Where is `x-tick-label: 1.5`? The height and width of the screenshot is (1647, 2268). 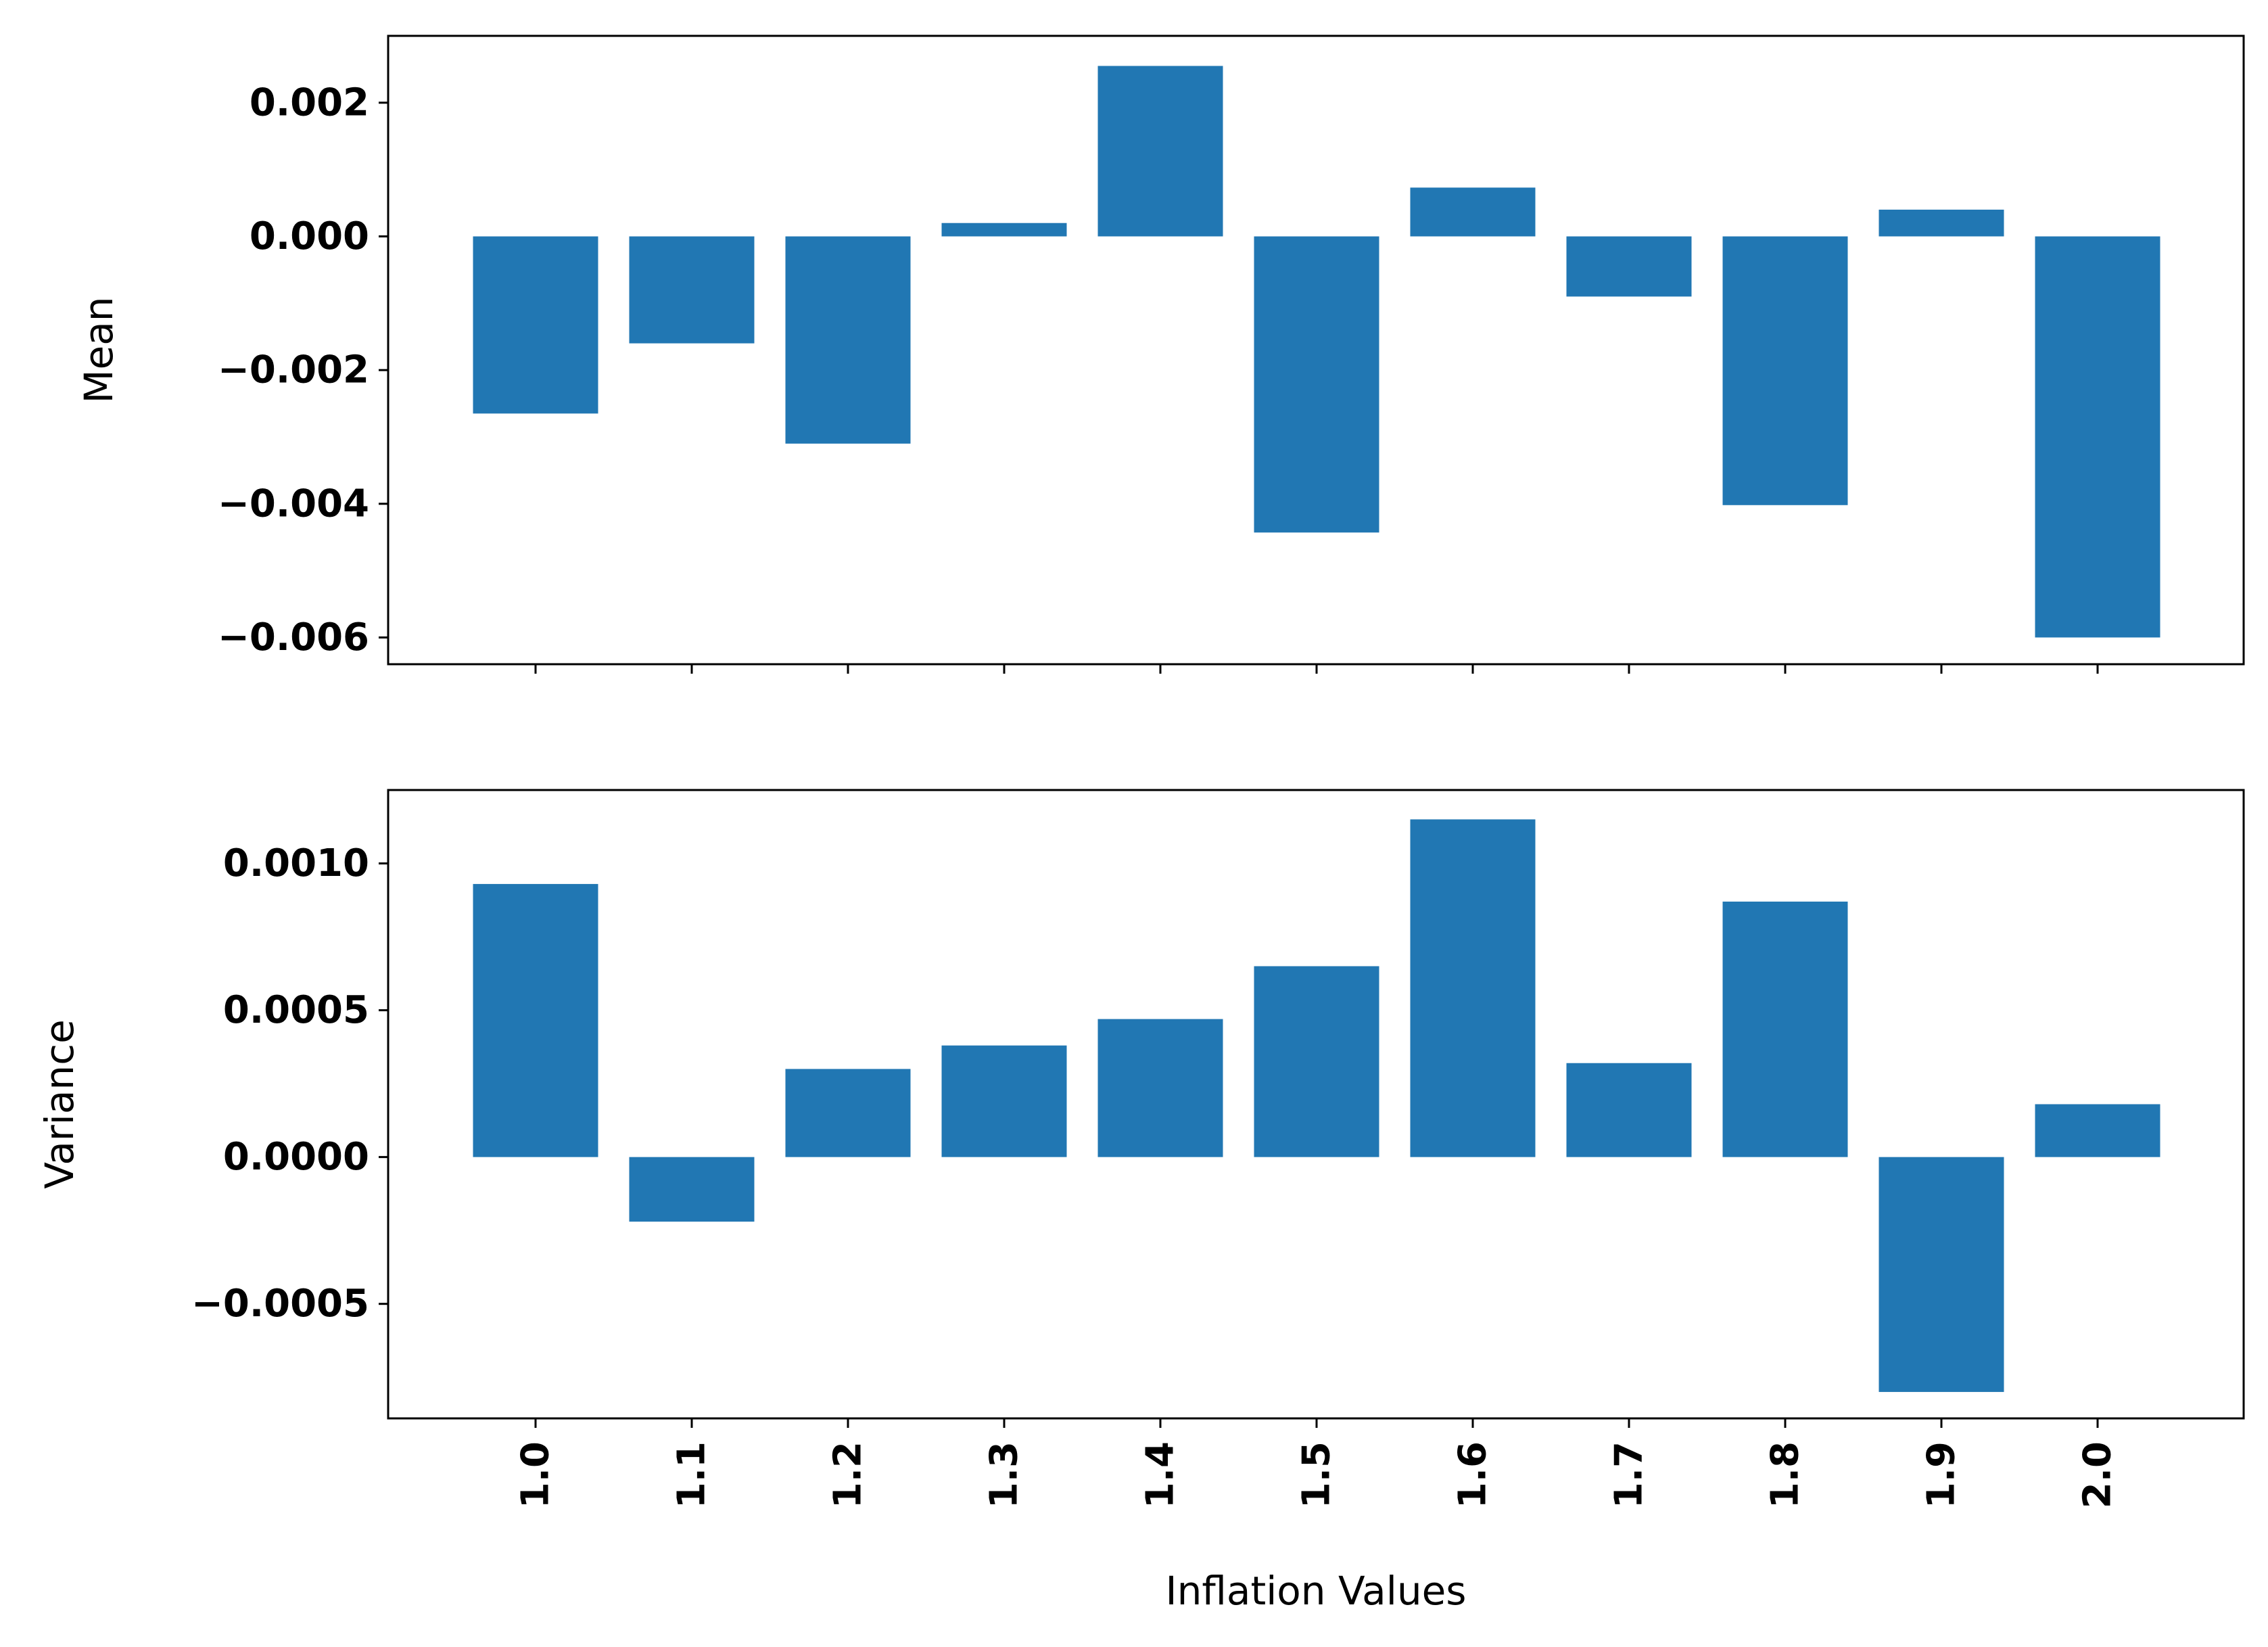 x-tick-label: 1.5 is located at coordinates (1317, 1474).